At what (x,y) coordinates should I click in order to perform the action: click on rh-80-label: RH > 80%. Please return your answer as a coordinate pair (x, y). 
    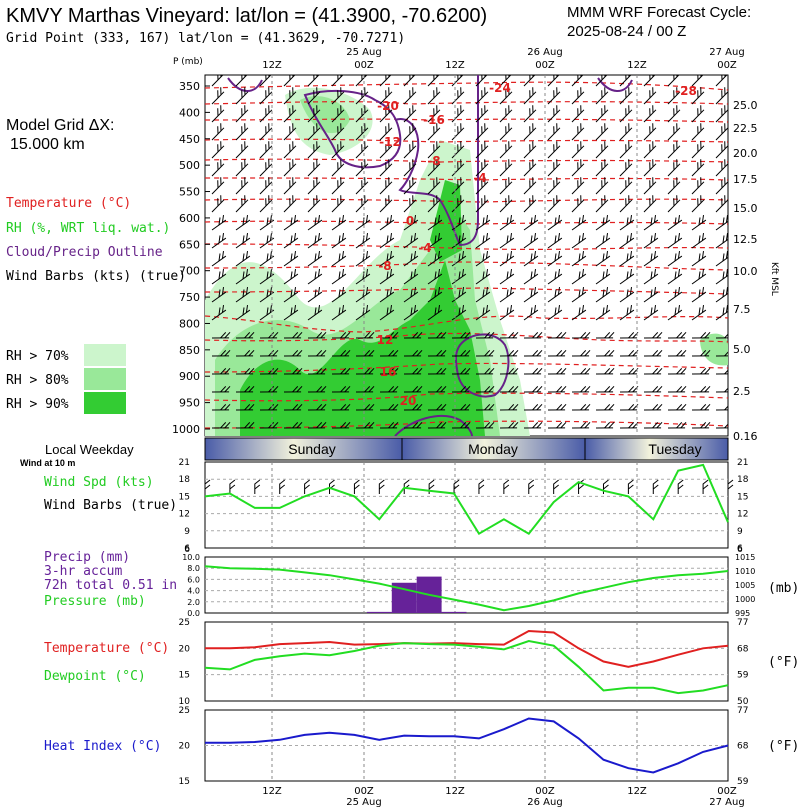
    Looking at the image, I should click on (37, 380).